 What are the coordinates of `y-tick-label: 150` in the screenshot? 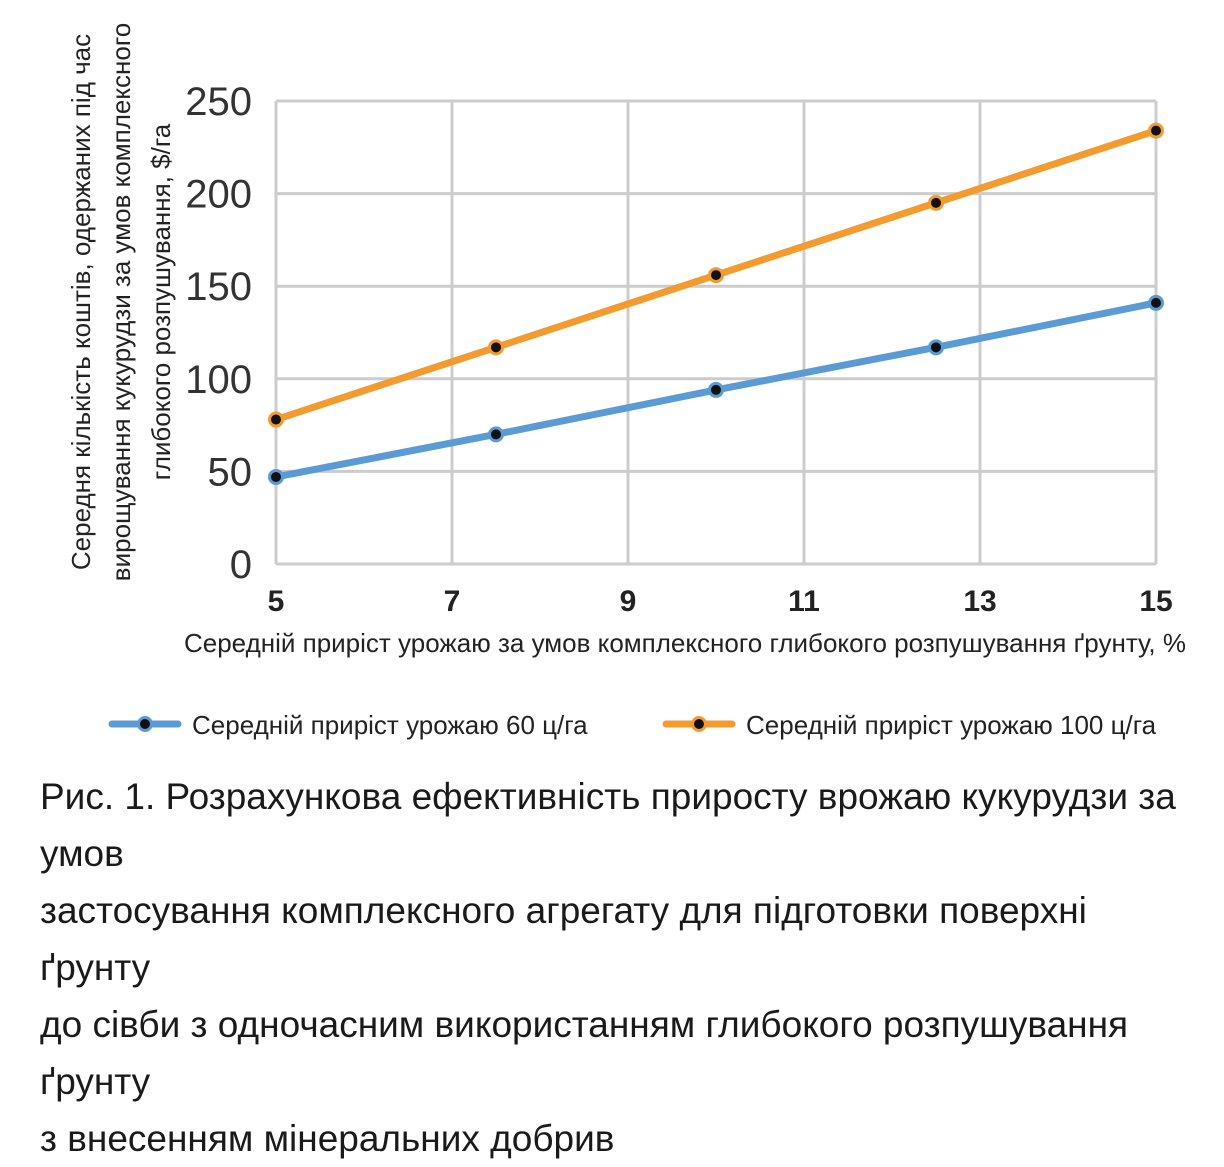 It's located at (218, 287).